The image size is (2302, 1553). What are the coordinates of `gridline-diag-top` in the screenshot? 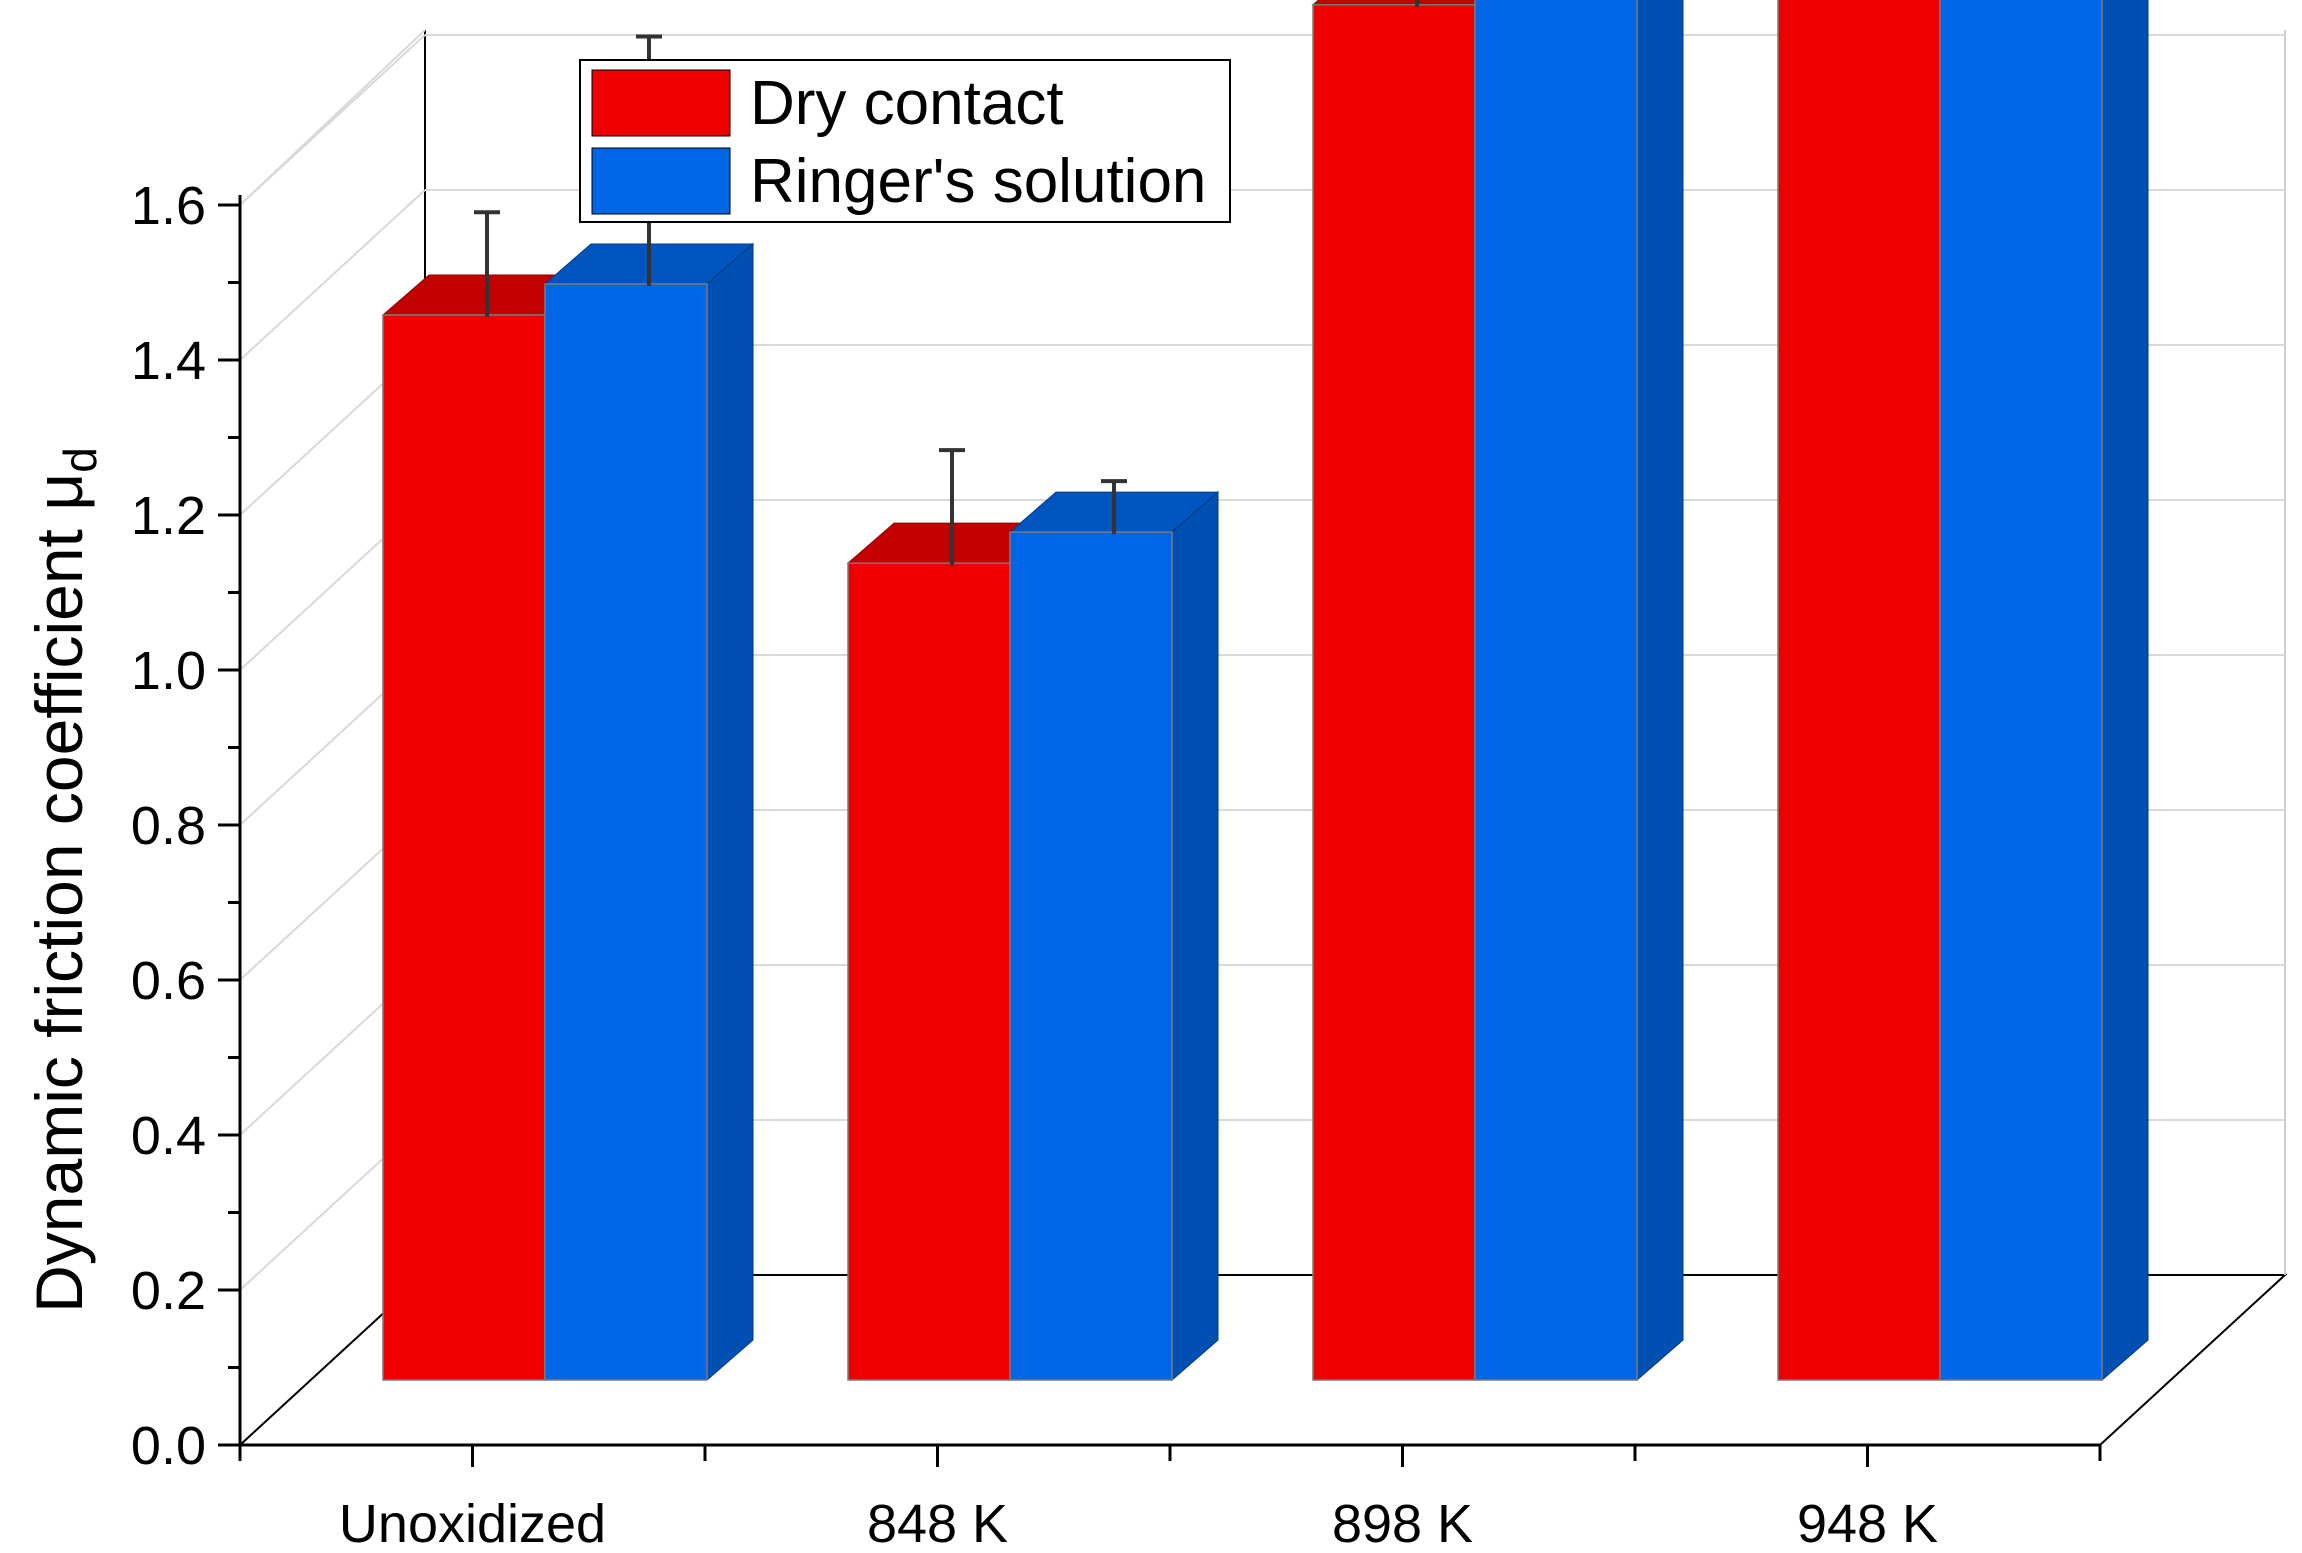 It's located at (332, 117).